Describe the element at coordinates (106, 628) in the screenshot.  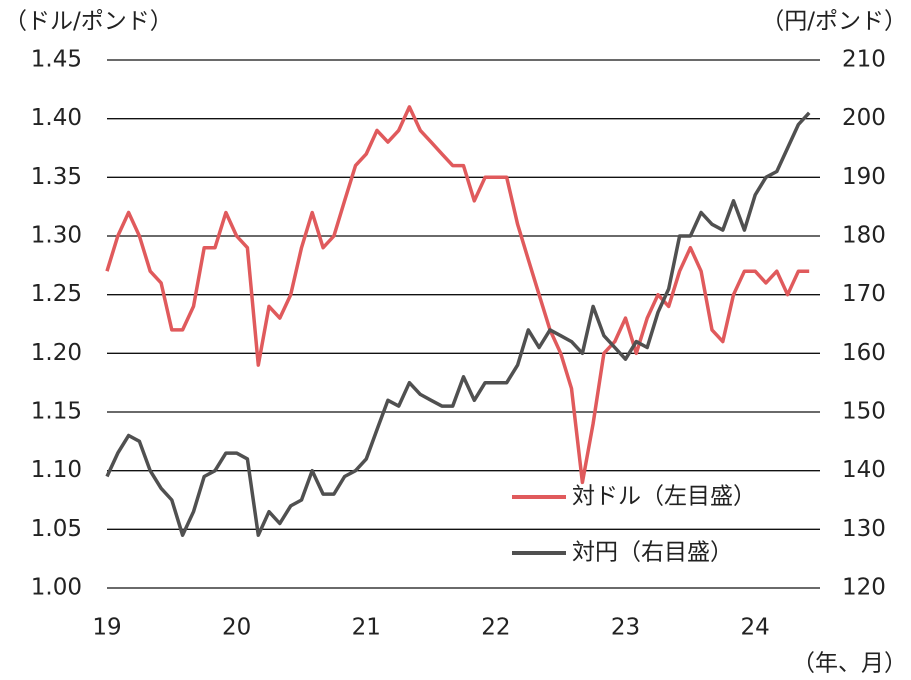
I see `x-tick-label: 19` at that location.